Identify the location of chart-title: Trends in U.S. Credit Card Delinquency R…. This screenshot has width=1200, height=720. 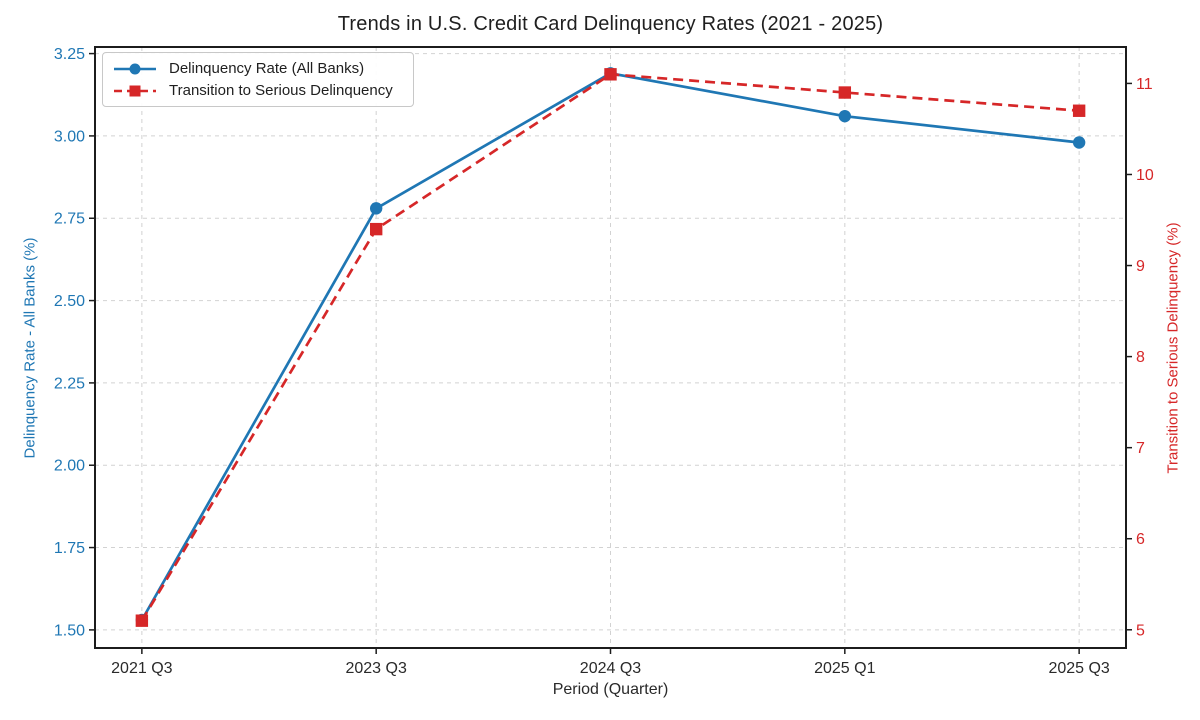
(610, 24).